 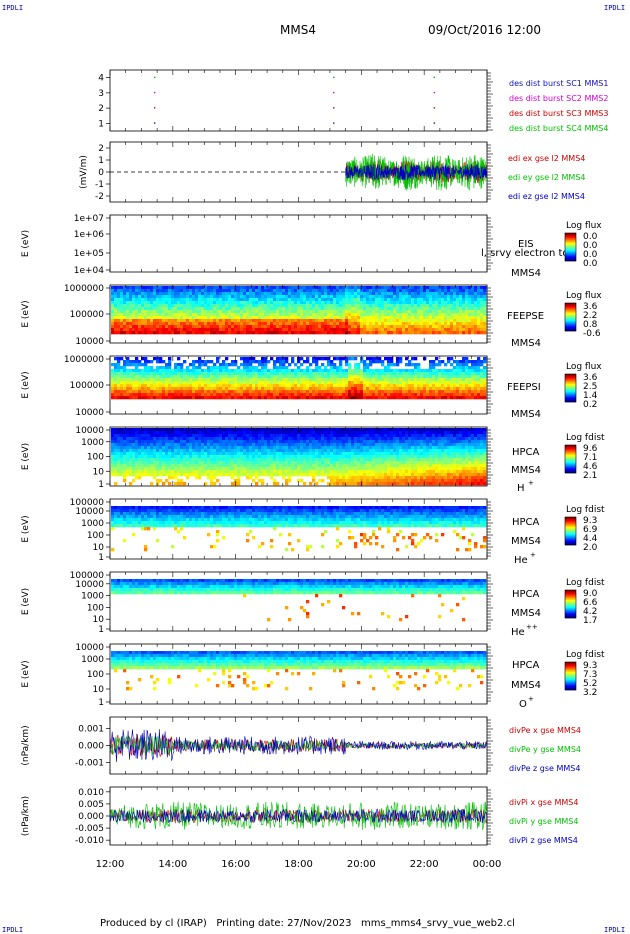 I want to click on feepsi-cbar-step, so click(x=570, y=389).